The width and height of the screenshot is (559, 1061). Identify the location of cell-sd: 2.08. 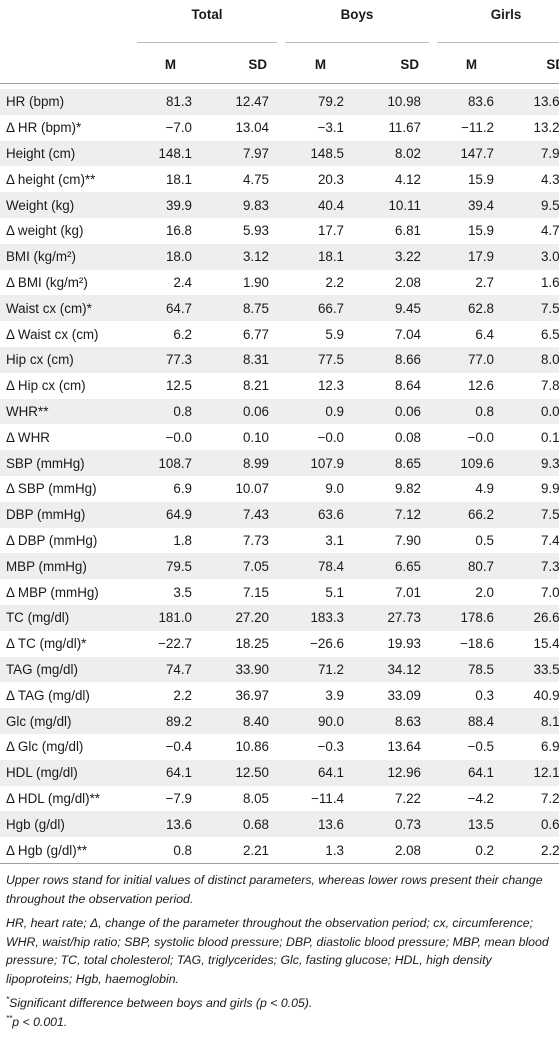
(407, 282).